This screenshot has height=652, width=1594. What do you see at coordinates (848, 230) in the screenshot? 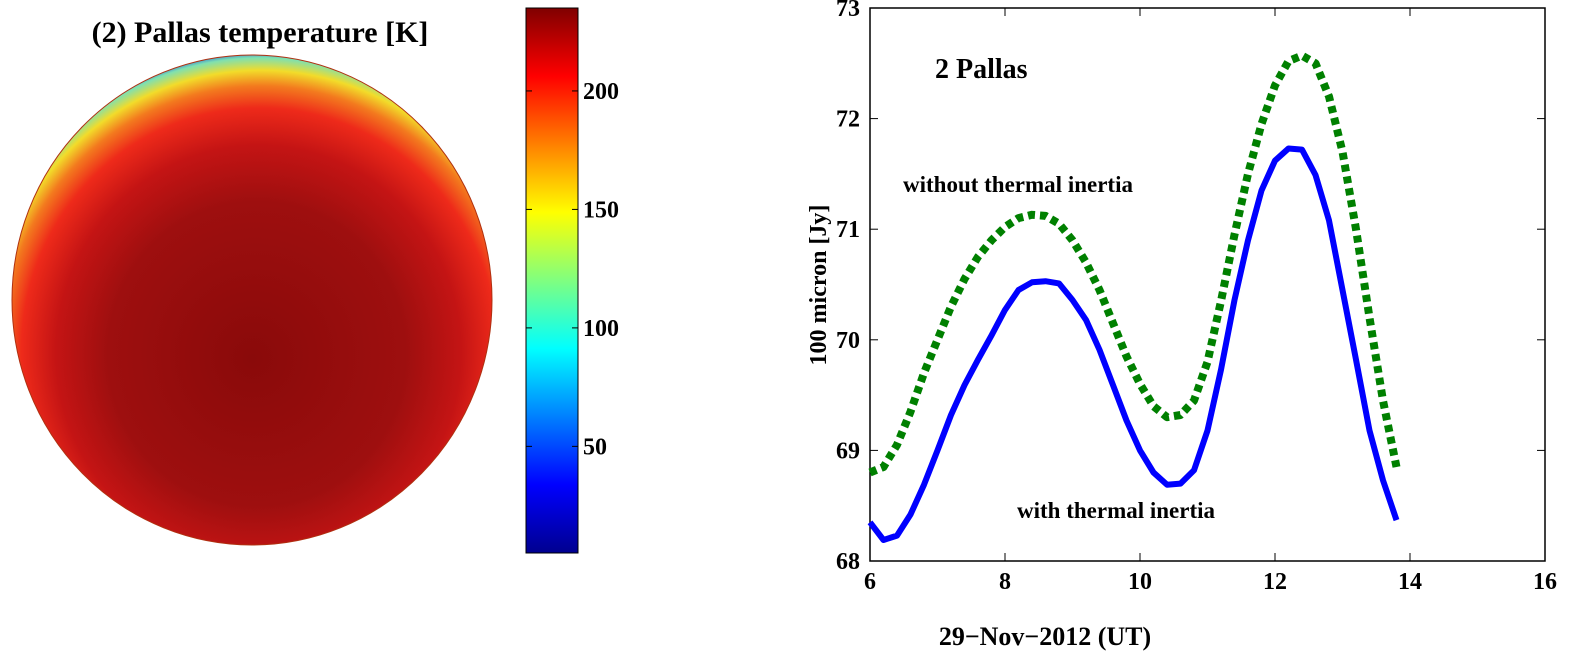
I see `y-tick-label: 71` at bounding box center [848, 230].